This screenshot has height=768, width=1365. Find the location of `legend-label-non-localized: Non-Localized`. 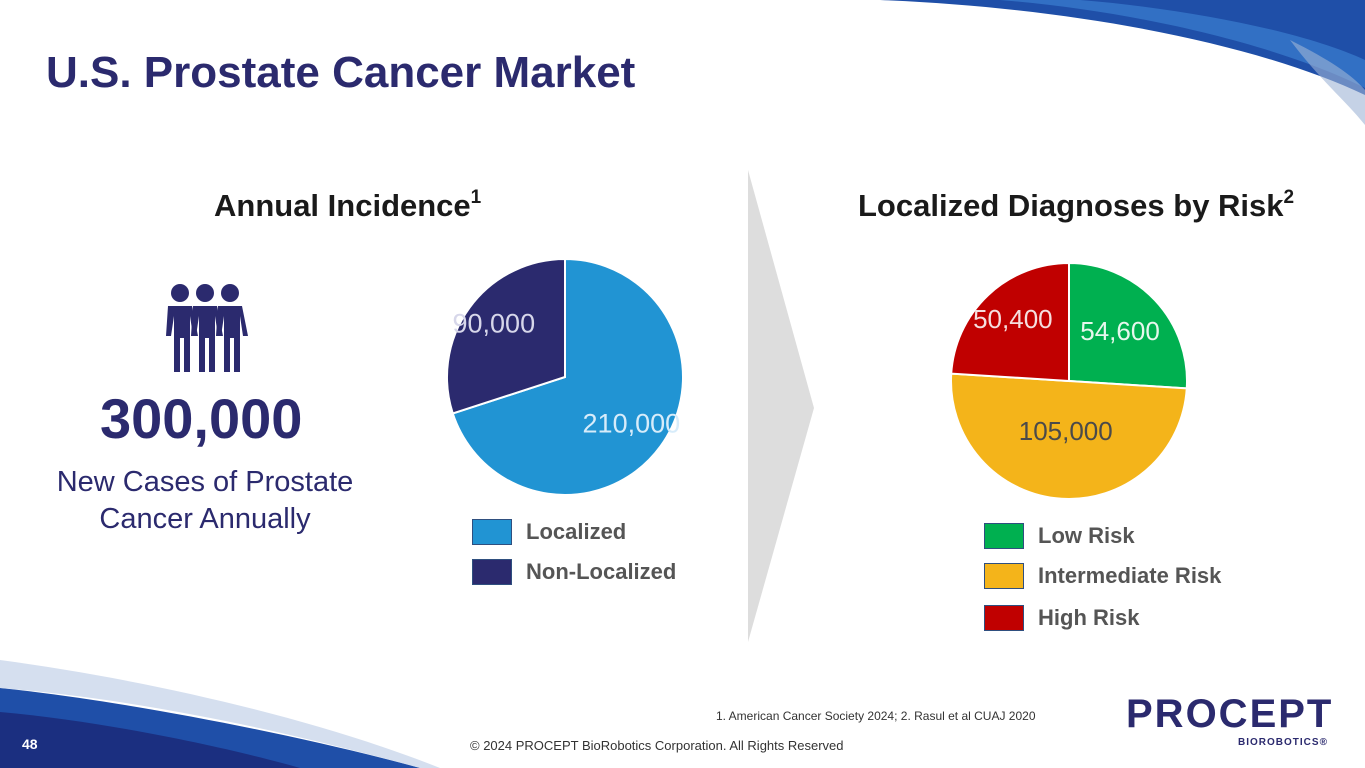

legend-label-non-localized: Non-Localized is located at coordinates (601, 571).